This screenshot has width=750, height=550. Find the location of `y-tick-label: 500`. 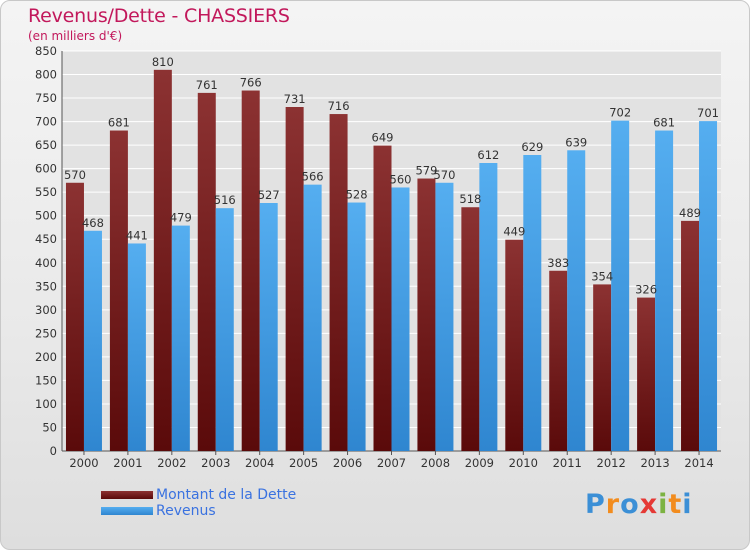

y-tick-label: 500 is located at coordinates (46, 216).